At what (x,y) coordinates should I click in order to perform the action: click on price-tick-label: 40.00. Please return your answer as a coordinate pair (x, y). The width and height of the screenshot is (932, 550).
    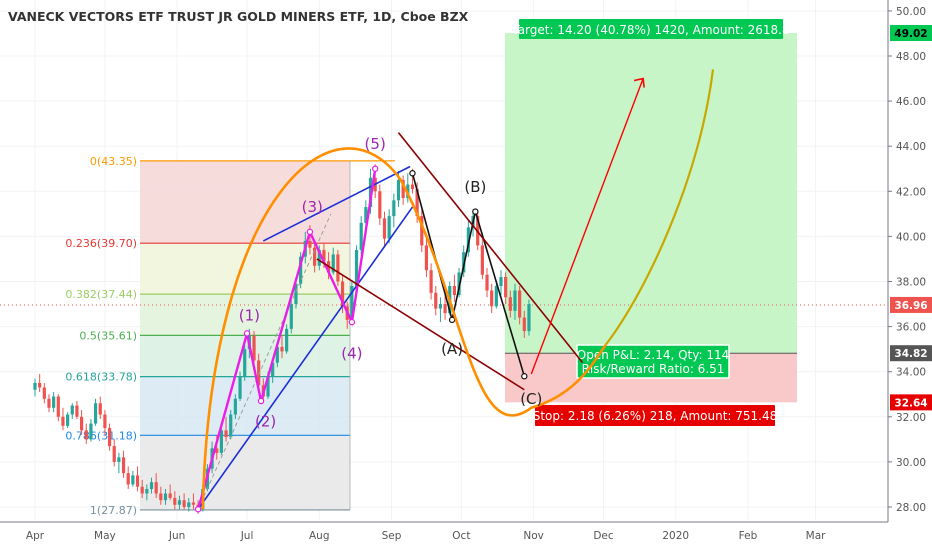
    Looking at the image, I should click on (911, 237).